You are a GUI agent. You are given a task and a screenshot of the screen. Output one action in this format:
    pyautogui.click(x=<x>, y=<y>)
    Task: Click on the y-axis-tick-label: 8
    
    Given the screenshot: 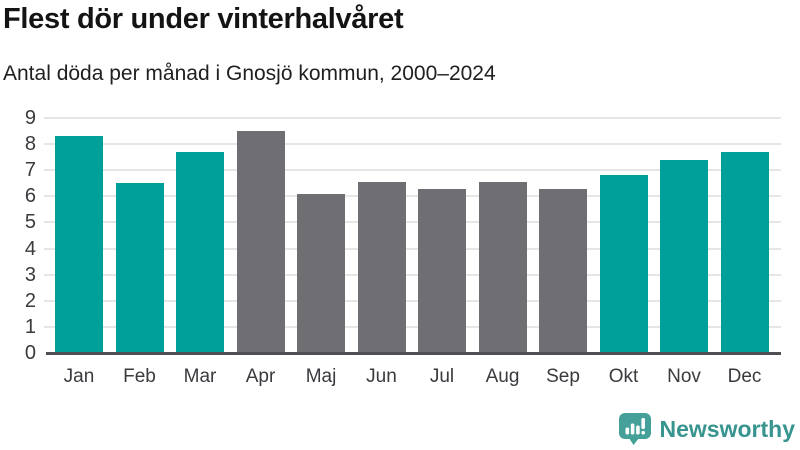 What is the action you would take?
    pyautogui.click(x=30, y=144)
    